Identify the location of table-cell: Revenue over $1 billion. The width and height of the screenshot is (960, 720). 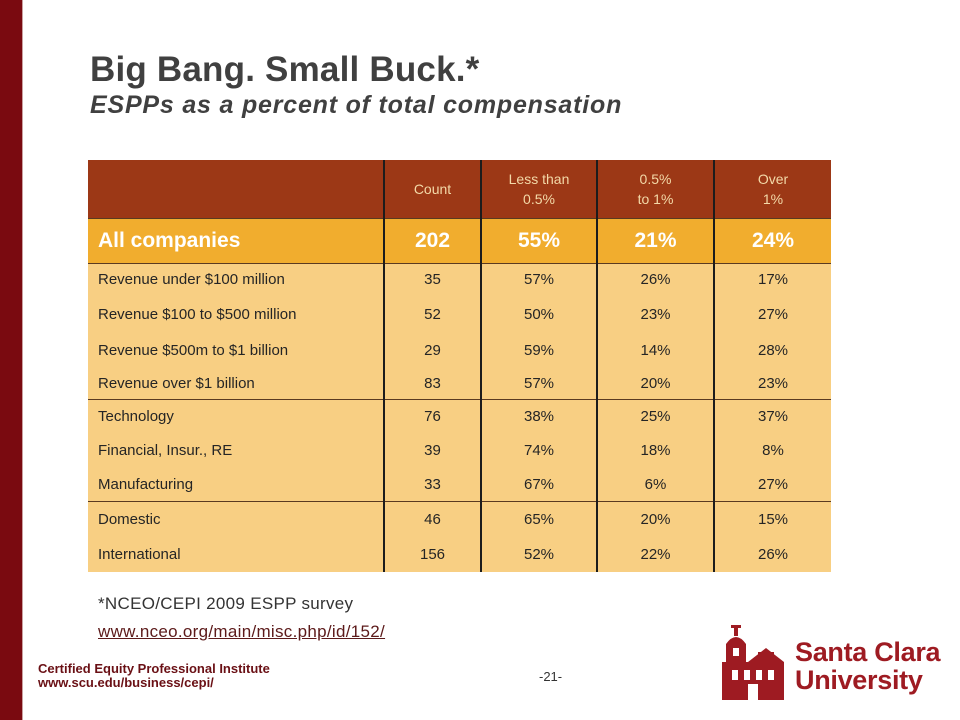
(176, 383).